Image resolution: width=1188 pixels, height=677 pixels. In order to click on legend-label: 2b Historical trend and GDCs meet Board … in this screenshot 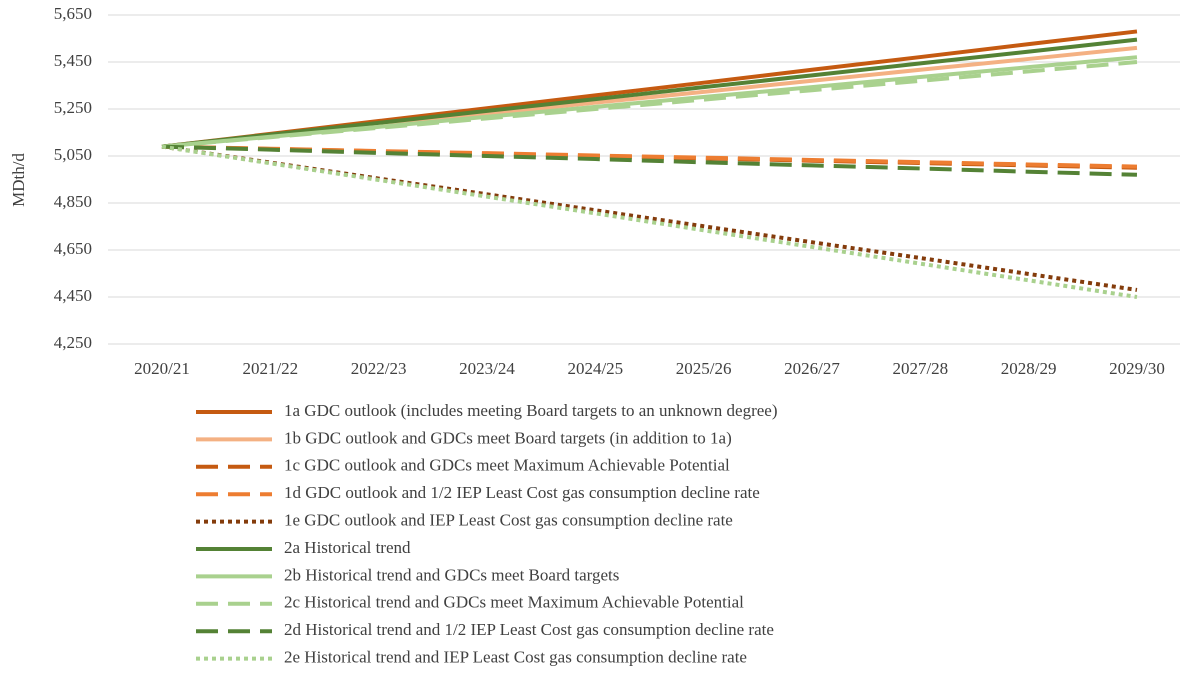, I will do `click(451, 574)`.